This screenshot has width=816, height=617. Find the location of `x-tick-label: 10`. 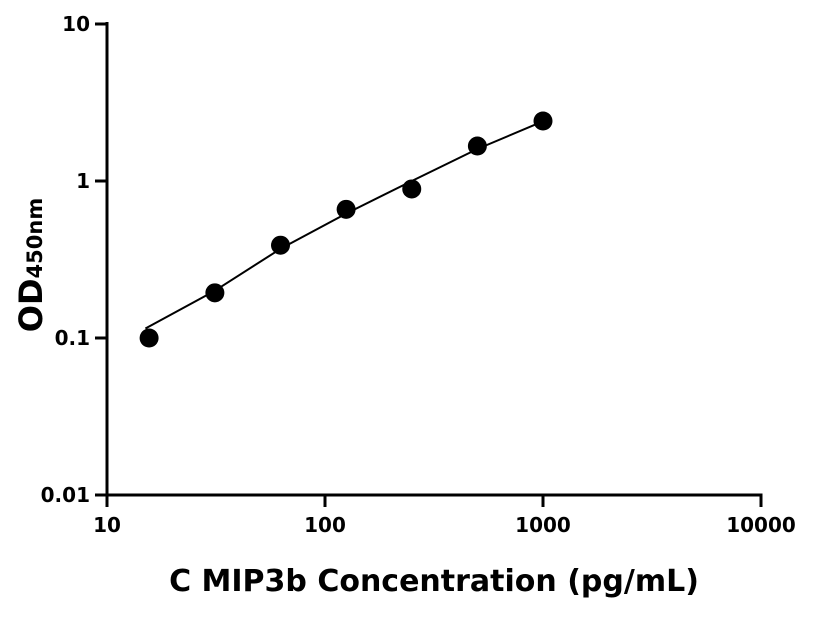

x-tick-label: 10 is located at coordinates (107, 525).